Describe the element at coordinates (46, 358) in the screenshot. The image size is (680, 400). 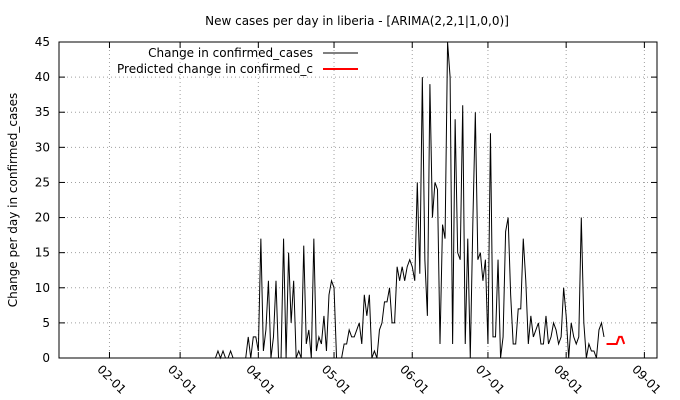
I see `y-tick-label: 0` at that location.